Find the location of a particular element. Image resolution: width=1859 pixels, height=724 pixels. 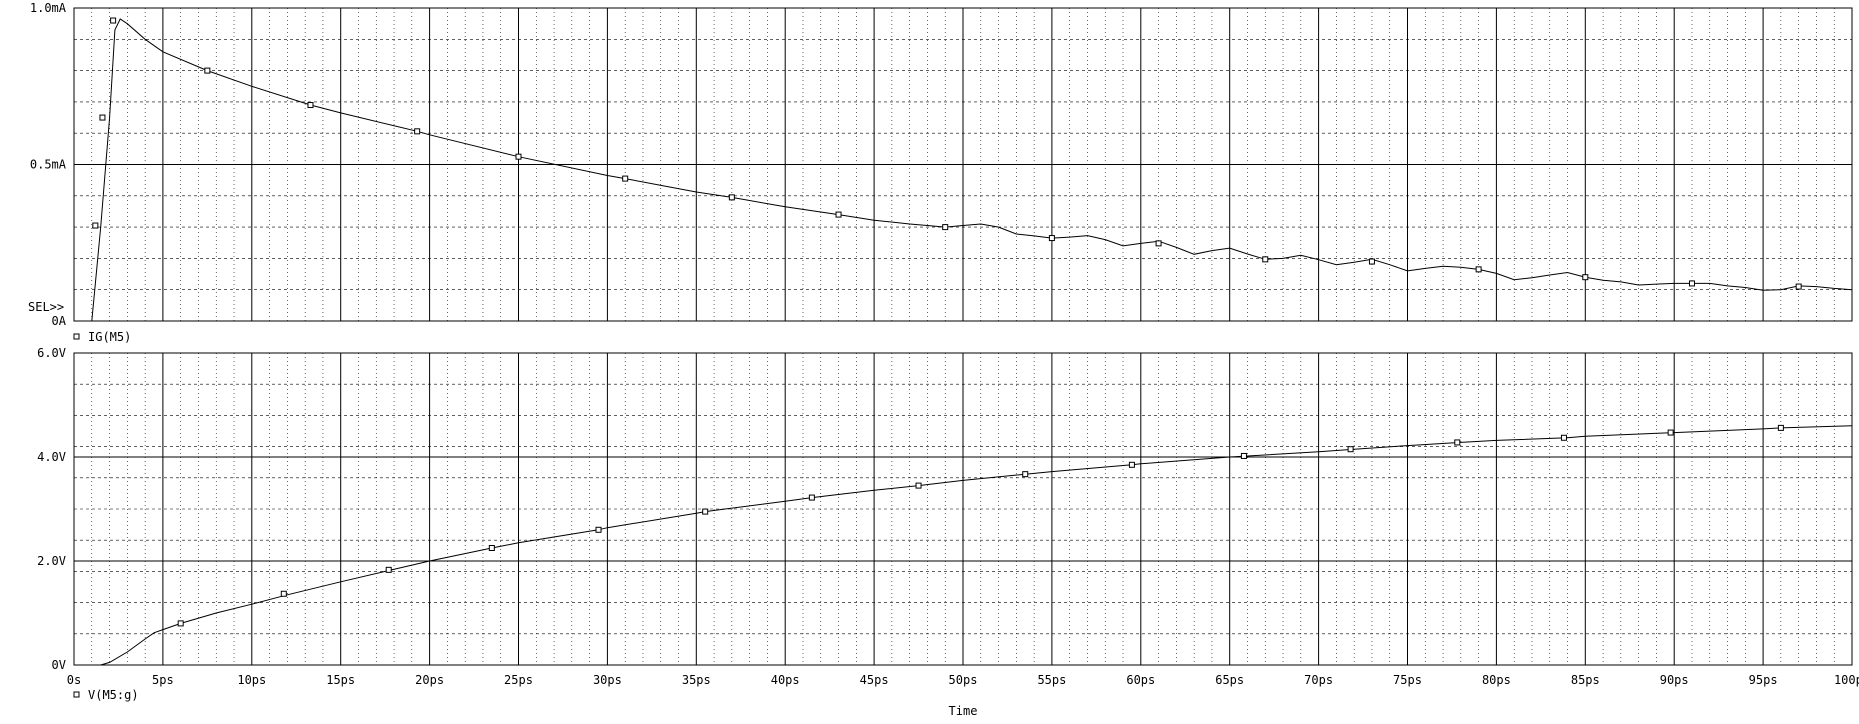

x-tick-label: 5ps is located at coordinates (163, 680).